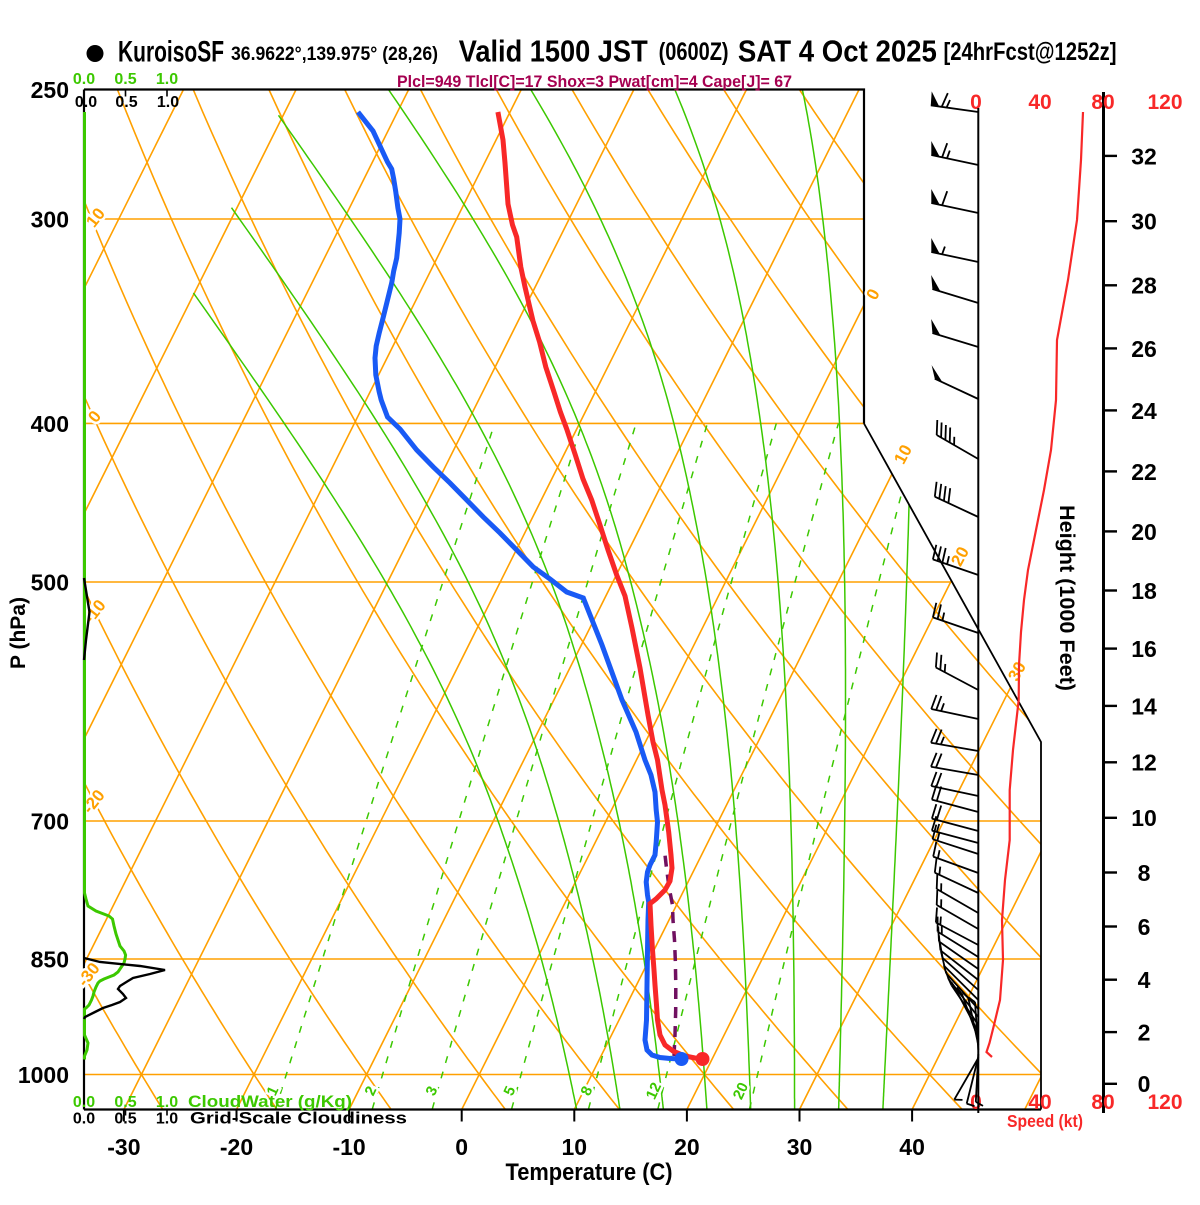 The width and height of the screenshot is (1200, 1205). I want to click on svg-text: 18, so click(1144, 591).